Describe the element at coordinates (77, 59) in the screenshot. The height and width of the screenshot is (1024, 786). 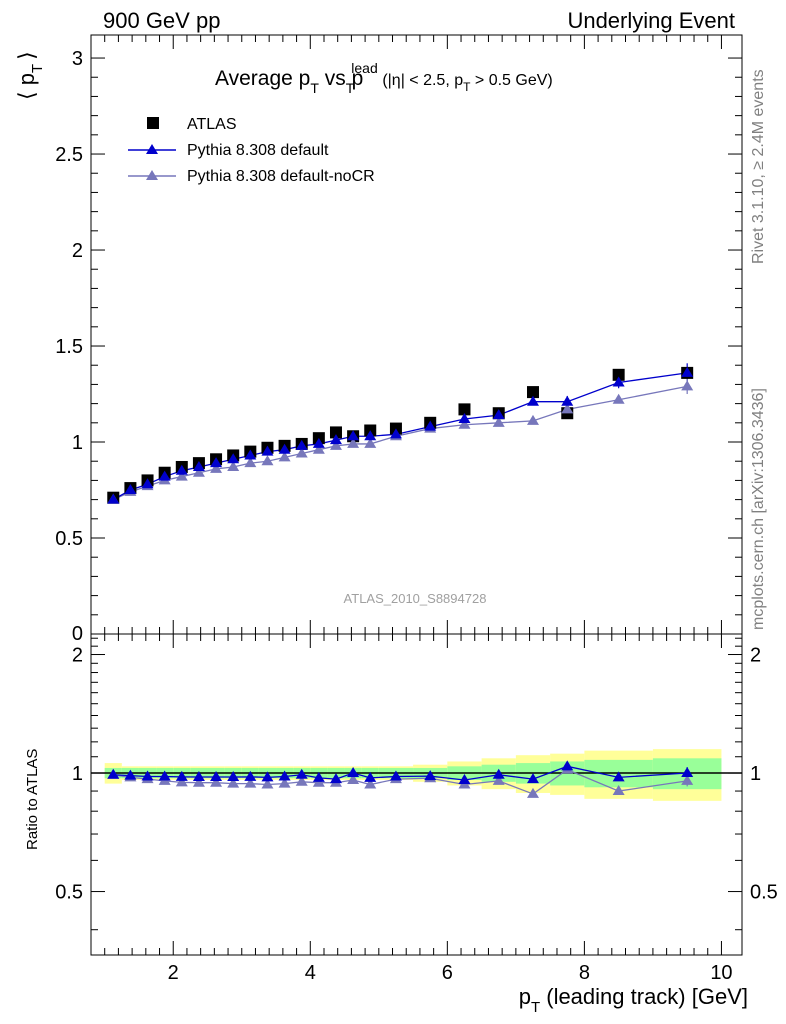
I see `main-ytick-label: 3` at that location.